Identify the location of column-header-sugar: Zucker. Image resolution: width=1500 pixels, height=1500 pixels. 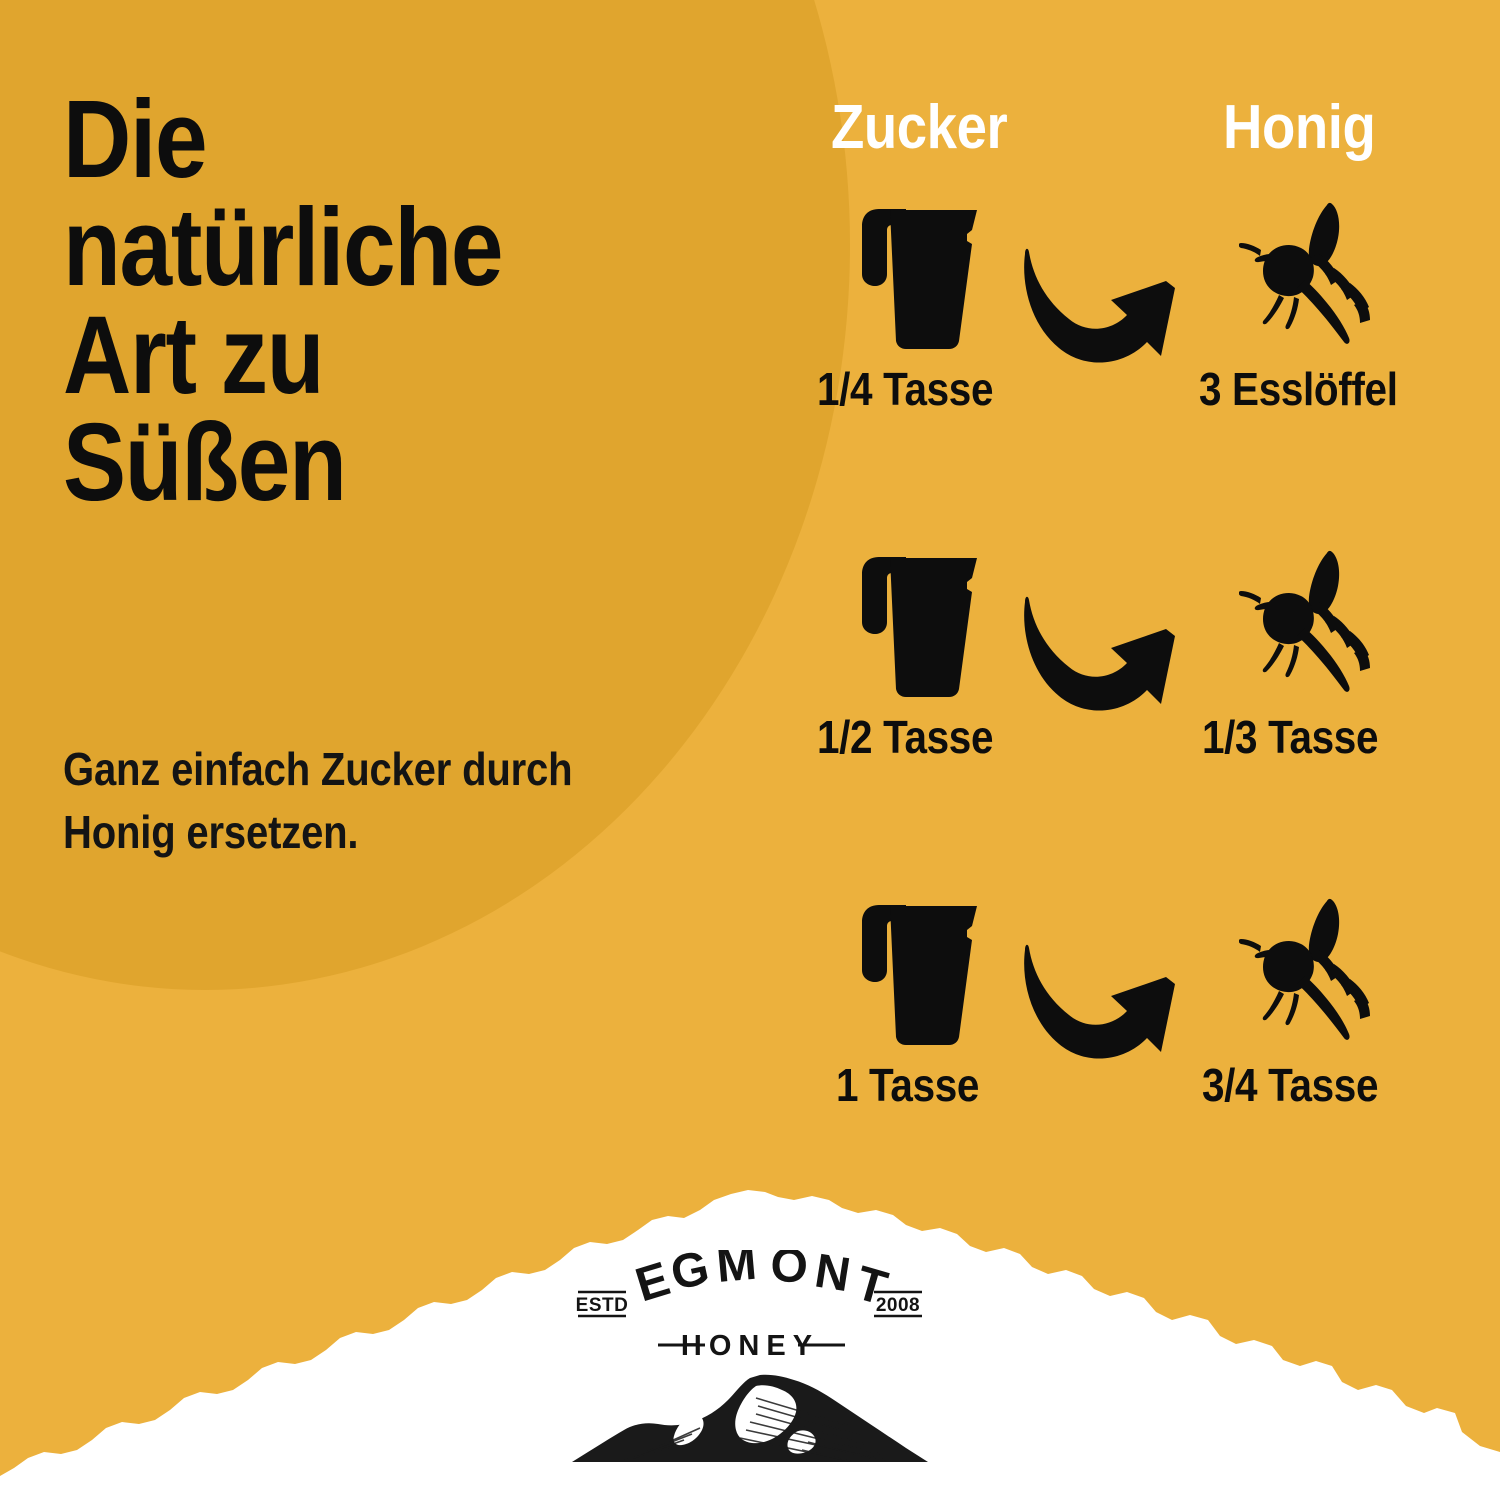
(919, 127).